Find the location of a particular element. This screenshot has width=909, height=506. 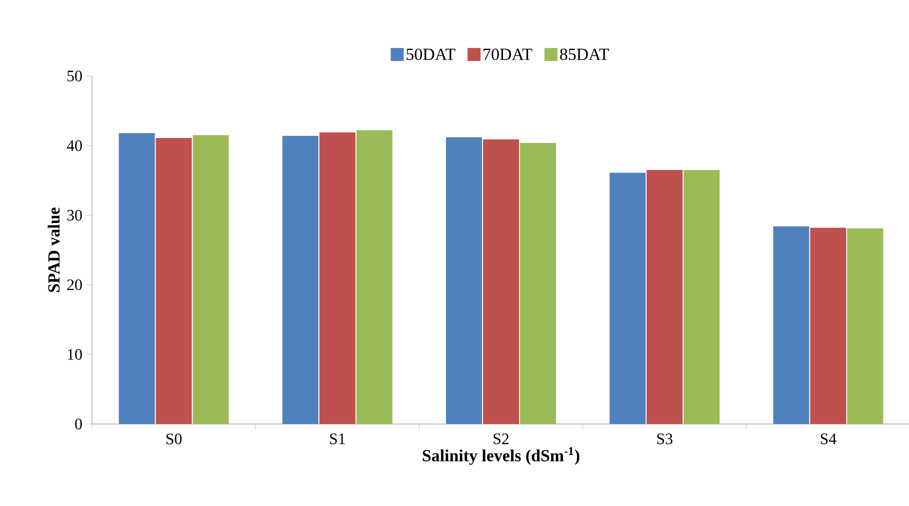

y-tick-label: 20 is located at coordinates (74, 284).